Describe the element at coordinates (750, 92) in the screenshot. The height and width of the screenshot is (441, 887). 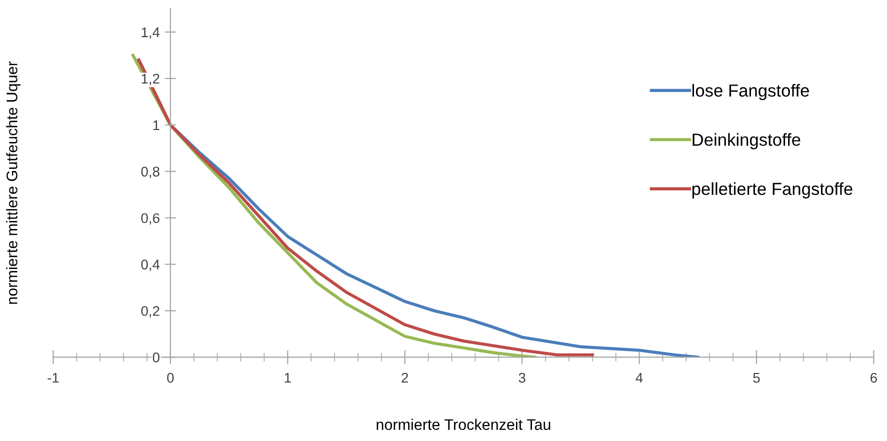
I see `legend-label: lose Fangstoffe` at that location.